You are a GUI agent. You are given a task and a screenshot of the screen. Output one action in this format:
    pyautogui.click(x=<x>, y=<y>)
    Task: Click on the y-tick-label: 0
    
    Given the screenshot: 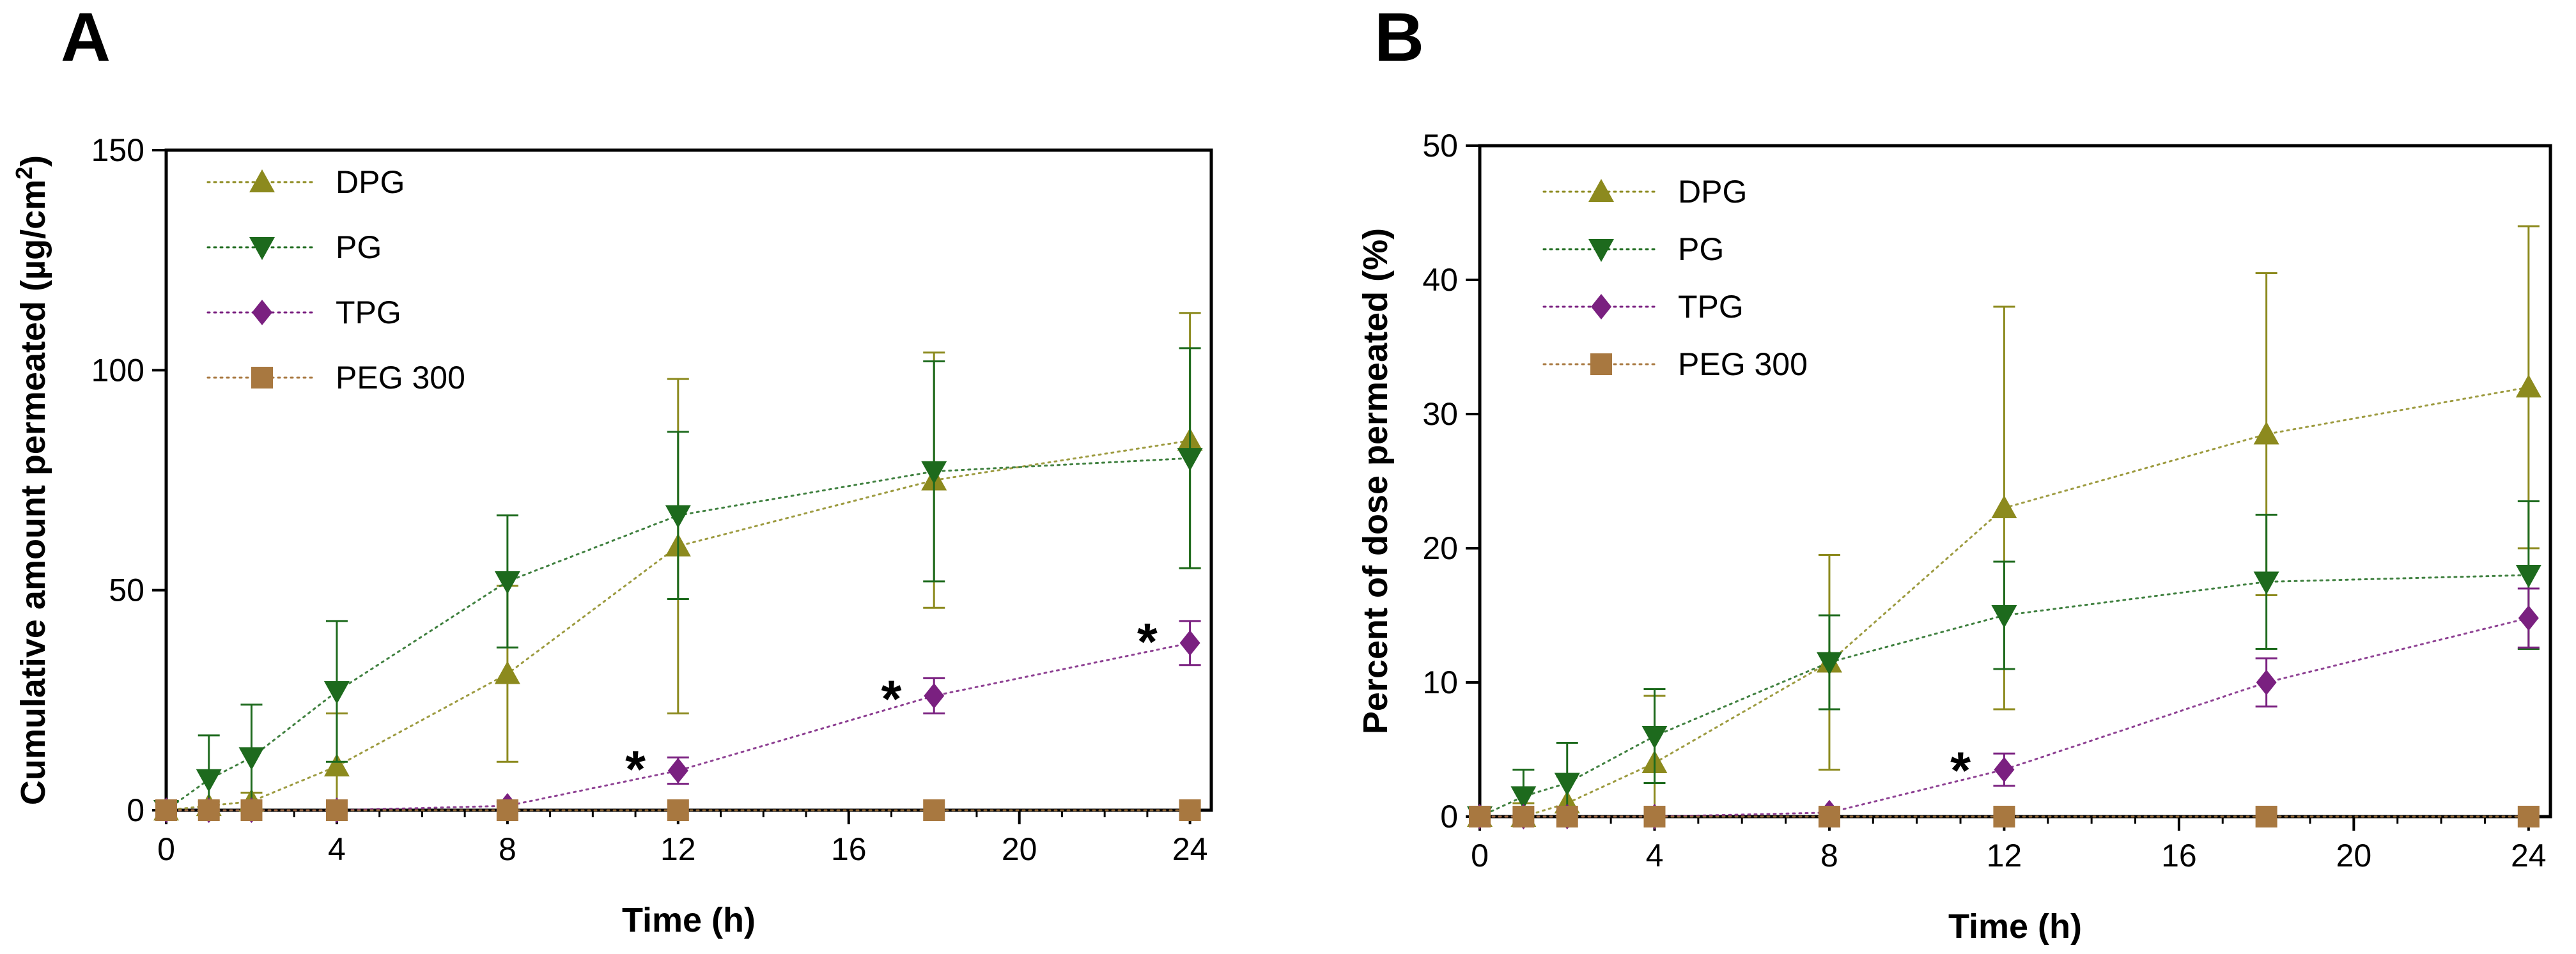 What is the action you would take?
    pyautogui.click(x=1449, y=817)
    